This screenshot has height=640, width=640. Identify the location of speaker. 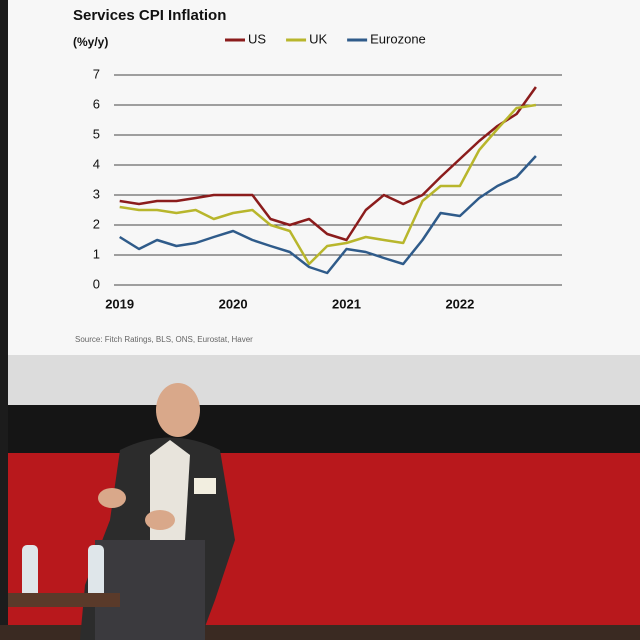
(157, 511).